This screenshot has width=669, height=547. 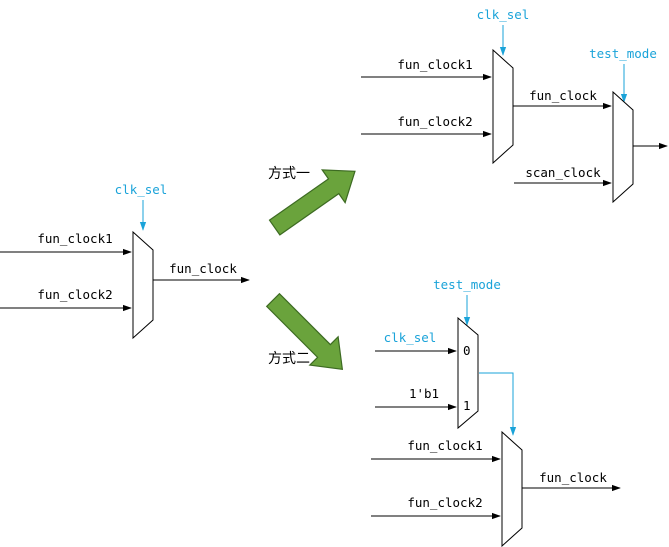 I want to click on m2-mux1-port1: 1, so click(x=467, y=405).